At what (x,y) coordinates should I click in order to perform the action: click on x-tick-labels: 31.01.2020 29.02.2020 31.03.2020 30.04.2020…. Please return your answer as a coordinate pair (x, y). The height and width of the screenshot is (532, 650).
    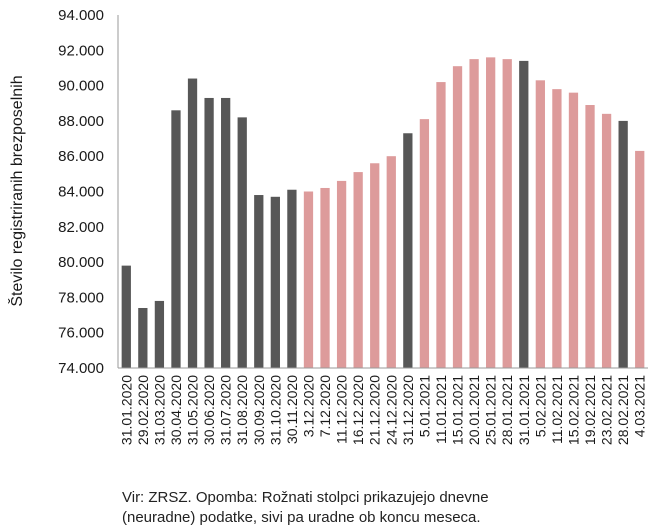
    Looking at the image, I should click on (382, 410).